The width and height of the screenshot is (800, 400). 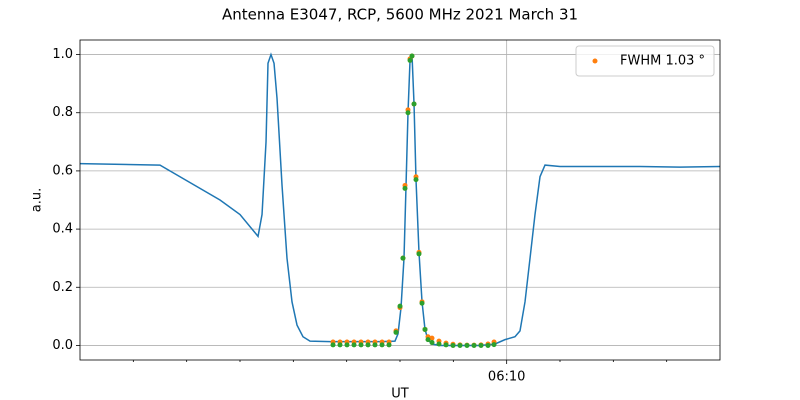 I want to click on legend-label: FWHM 1.03 °, so click(x=662, y=61).